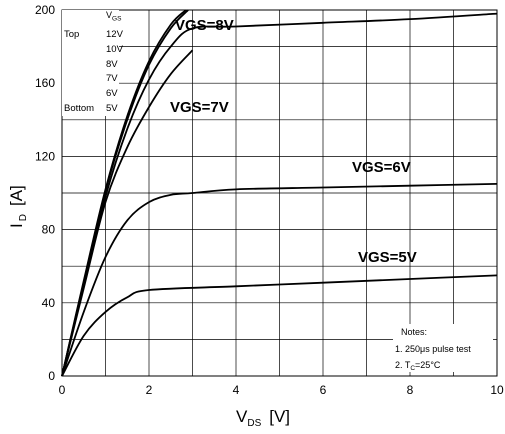 This screenshot has width=505, height=434. What do you see at coordinates (149, 390) in the screenshot?
I see `x-tick-label: 2` at bounding box center [149, 390].